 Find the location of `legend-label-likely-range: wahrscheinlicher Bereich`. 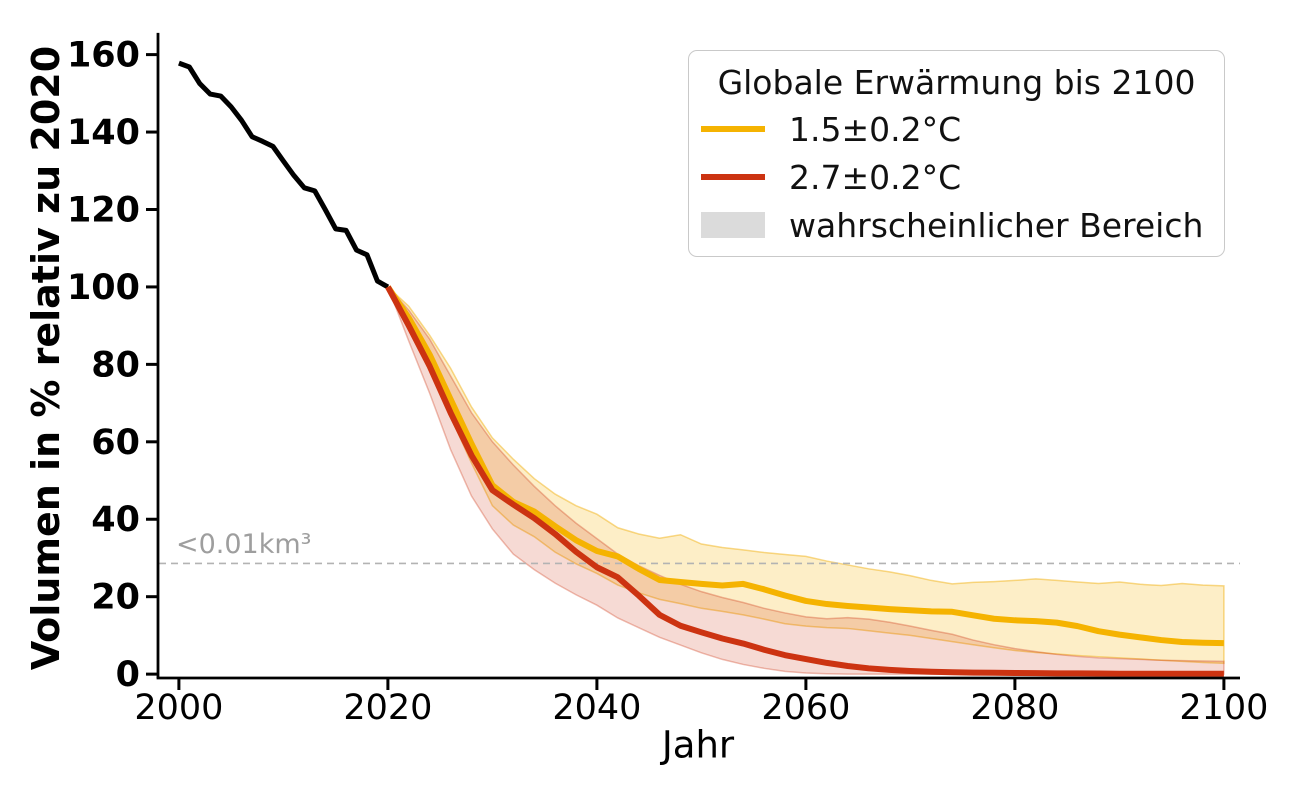

legend-label-likely-range: wahrscheinlicher Bereich is located at coordinates (996, 225).